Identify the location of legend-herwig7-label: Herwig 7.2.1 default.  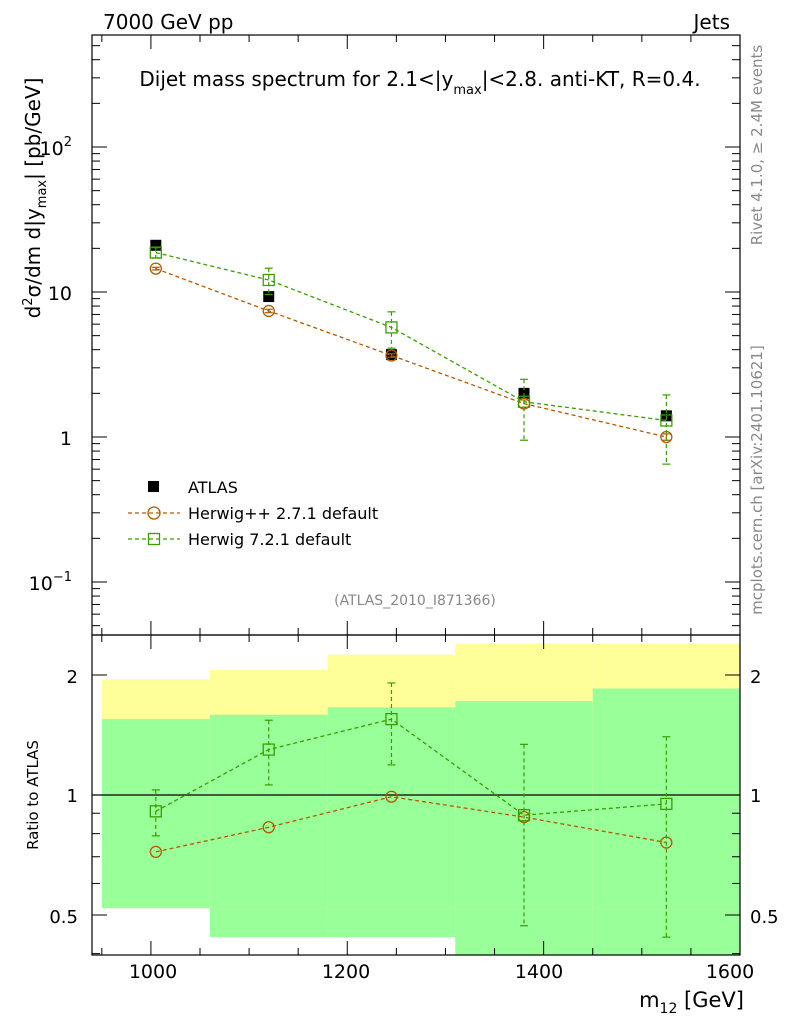
(269, 539).